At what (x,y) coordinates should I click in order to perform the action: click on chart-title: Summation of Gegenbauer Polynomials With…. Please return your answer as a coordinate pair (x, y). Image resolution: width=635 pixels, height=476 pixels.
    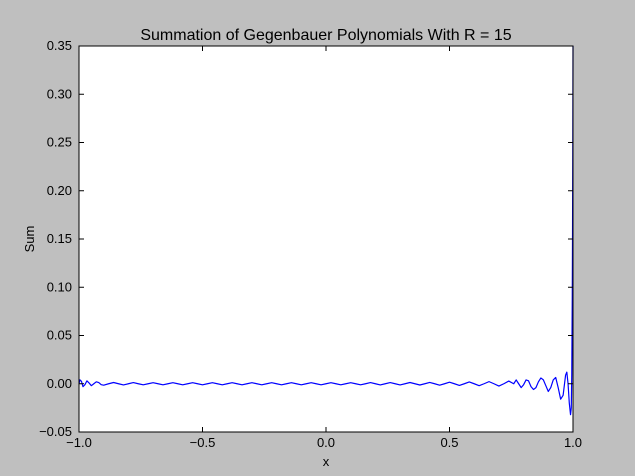
    Looking at the image, I should click on (325, 35).